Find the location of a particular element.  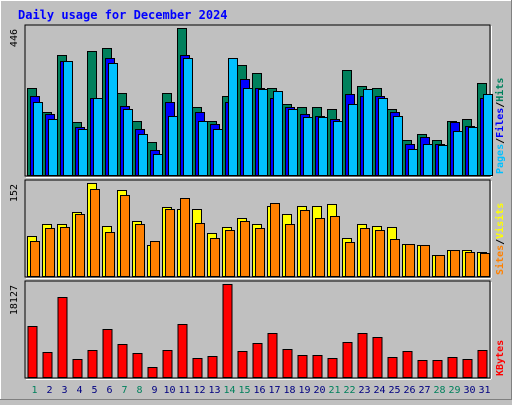

x-tick-label: 4 is located at coordinates (79, 390).